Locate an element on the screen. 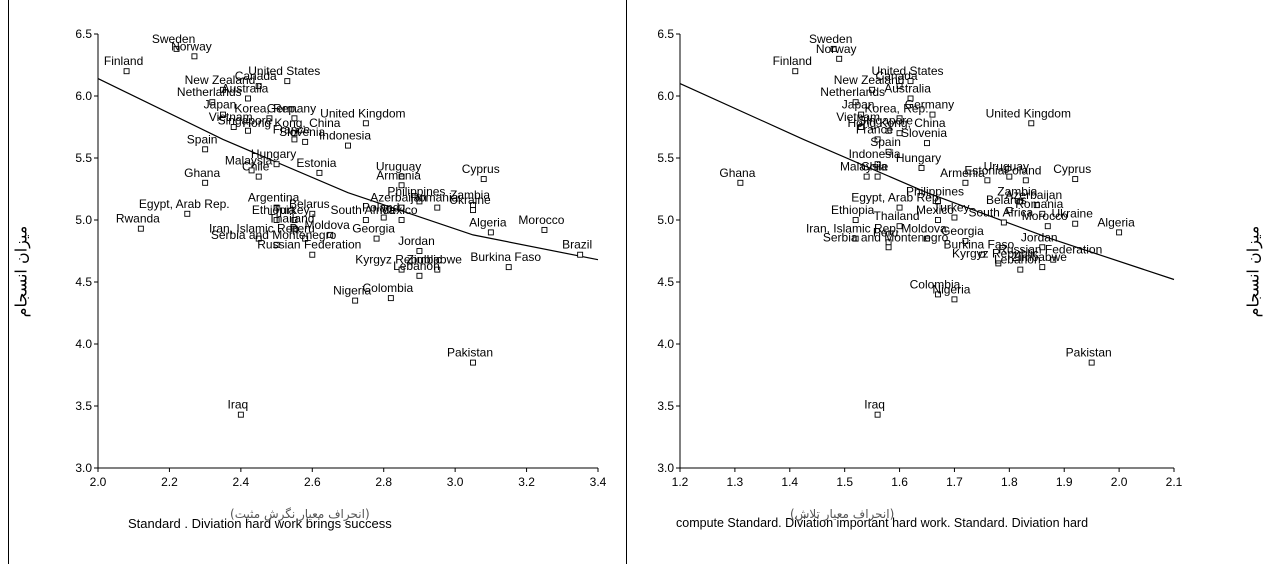  y-tick-label: 5.5 is located at coordinates (83, 158).